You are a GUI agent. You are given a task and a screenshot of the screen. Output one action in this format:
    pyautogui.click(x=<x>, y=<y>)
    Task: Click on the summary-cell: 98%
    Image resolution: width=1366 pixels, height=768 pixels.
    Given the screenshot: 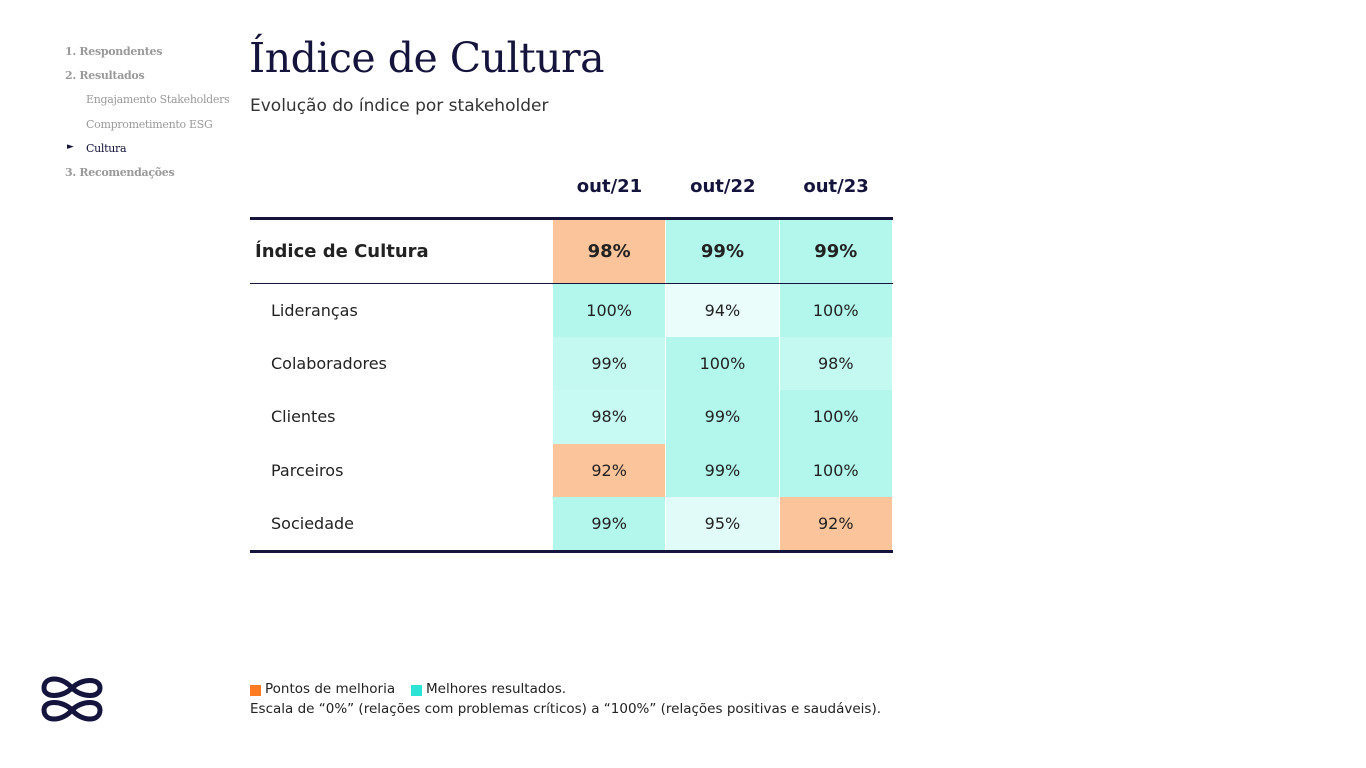 What is the action you would take?
    pyautogui.click(x=609, y=251)
    